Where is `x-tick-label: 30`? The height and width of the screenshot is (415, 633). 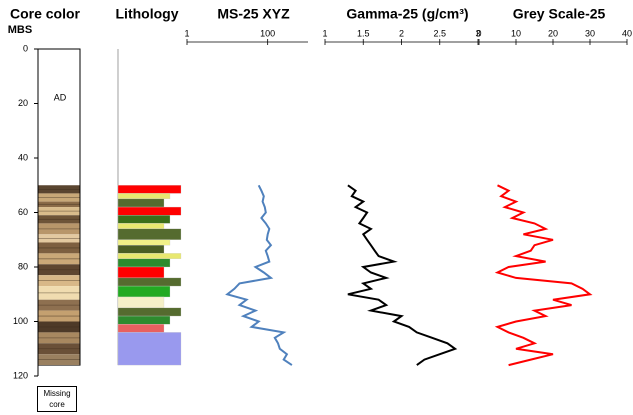 x-tick-label: 30 is located at coordinates (590, 33).